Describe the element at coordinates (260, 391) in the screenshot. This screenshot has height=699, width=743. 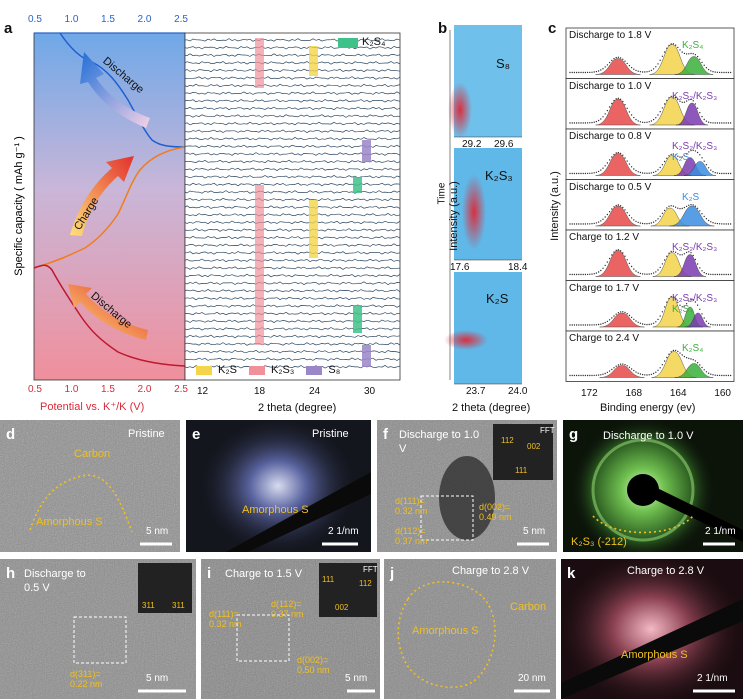
I see `xrd-tick-18: 18` at that location.